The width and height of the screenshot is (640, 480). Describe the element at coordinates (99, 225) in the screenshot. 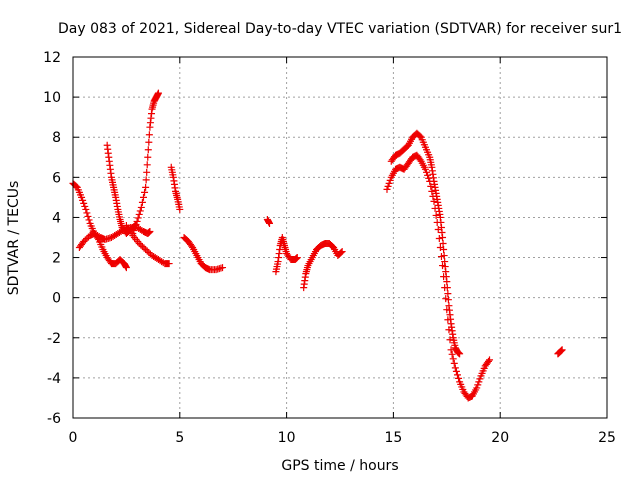

I see `series-s1` at that location.